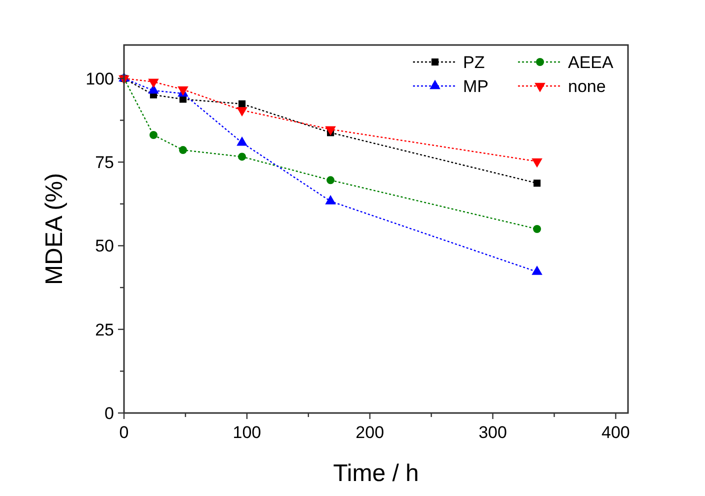 Image resolution: width=705 pixels, height=496 pixels. I want to click on x-tick-label: 100, so click(247, 432).